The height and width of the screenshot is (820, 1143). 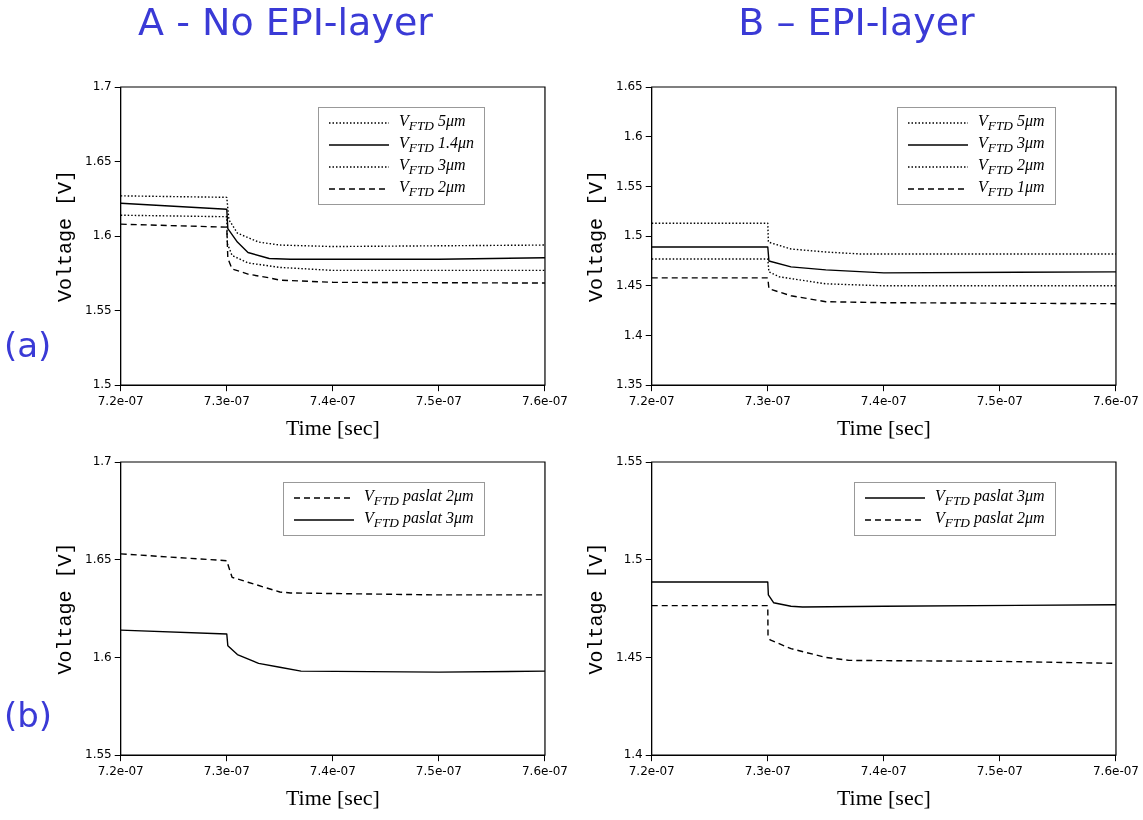 What do you see at coordinates (629, 384) in the screenshot?
I see `y-tick-label: 1.35` at bounding box center [629, 384].